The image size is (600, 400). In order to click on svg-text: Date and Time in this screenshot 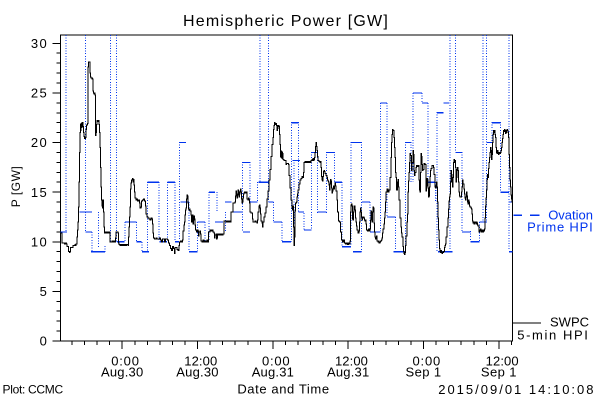, I will do `click(283, 388)`.